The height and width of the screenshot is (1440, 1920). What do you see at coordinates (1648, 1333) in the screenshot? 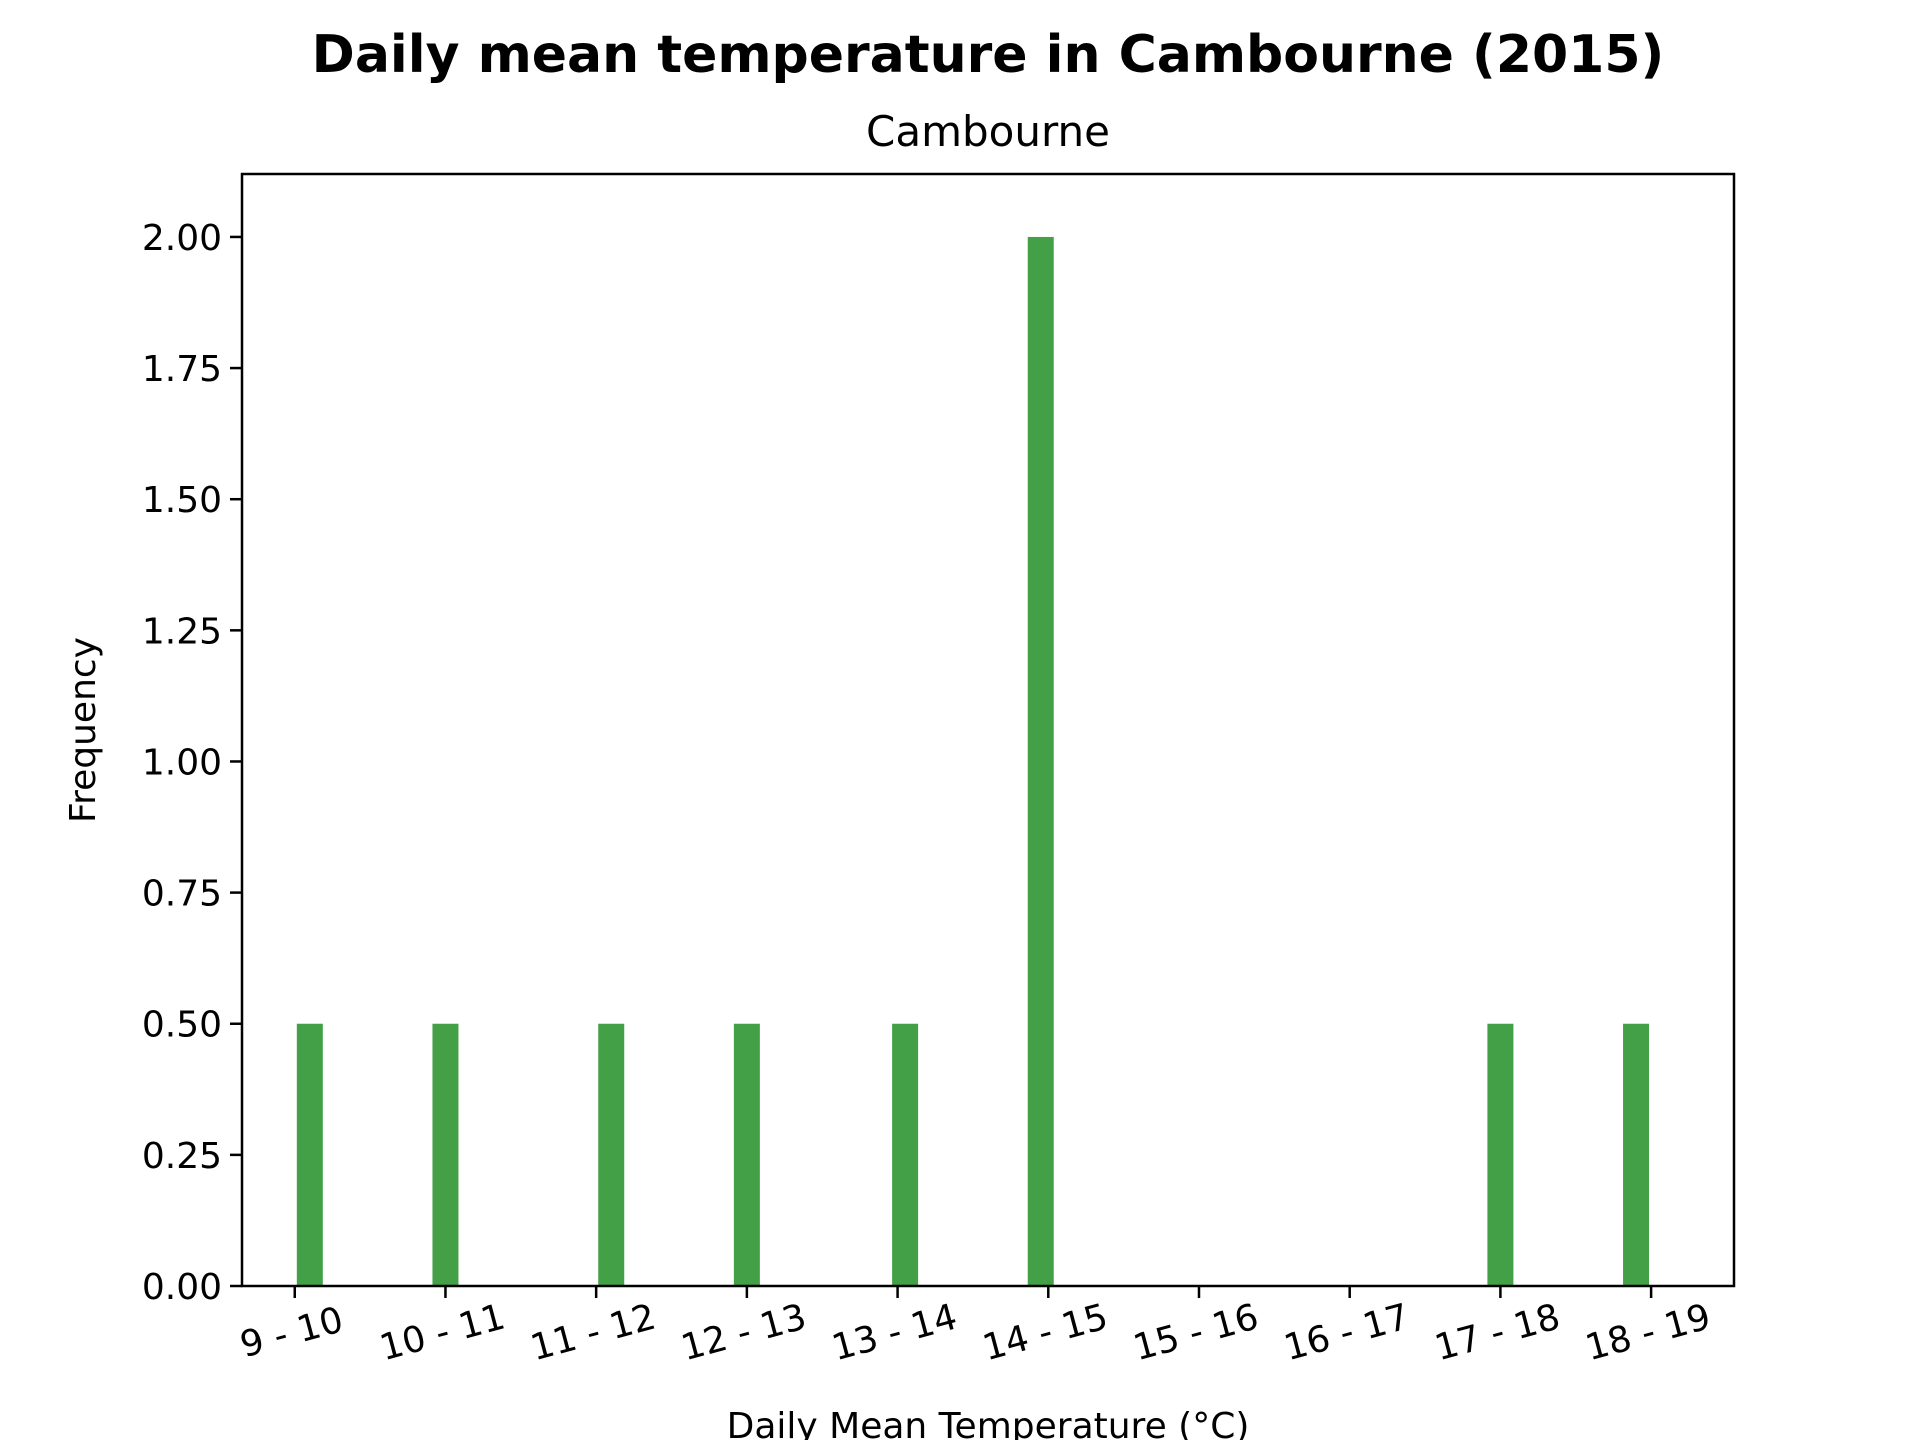
I see `x-tick-label: 18 - 19` at bounding box center [1648, 1333].